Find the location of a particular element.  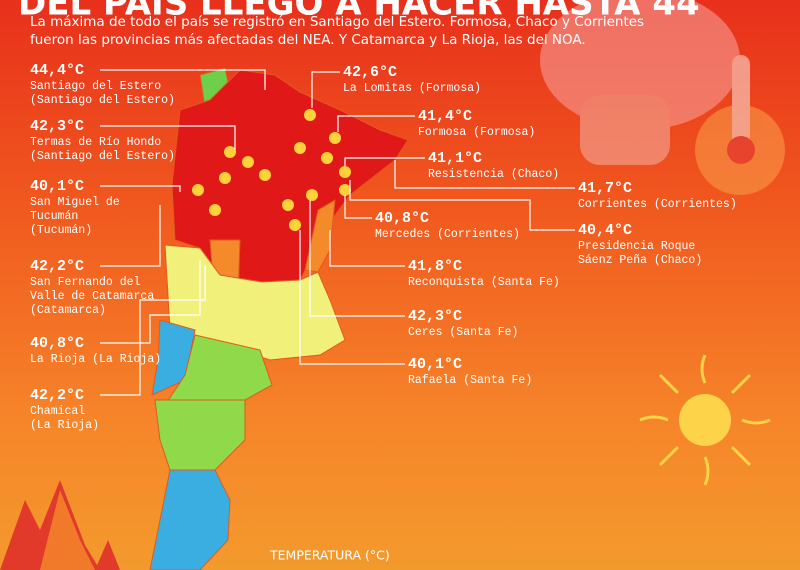

location: (Catamarca) is located at coordinates (68, 310).